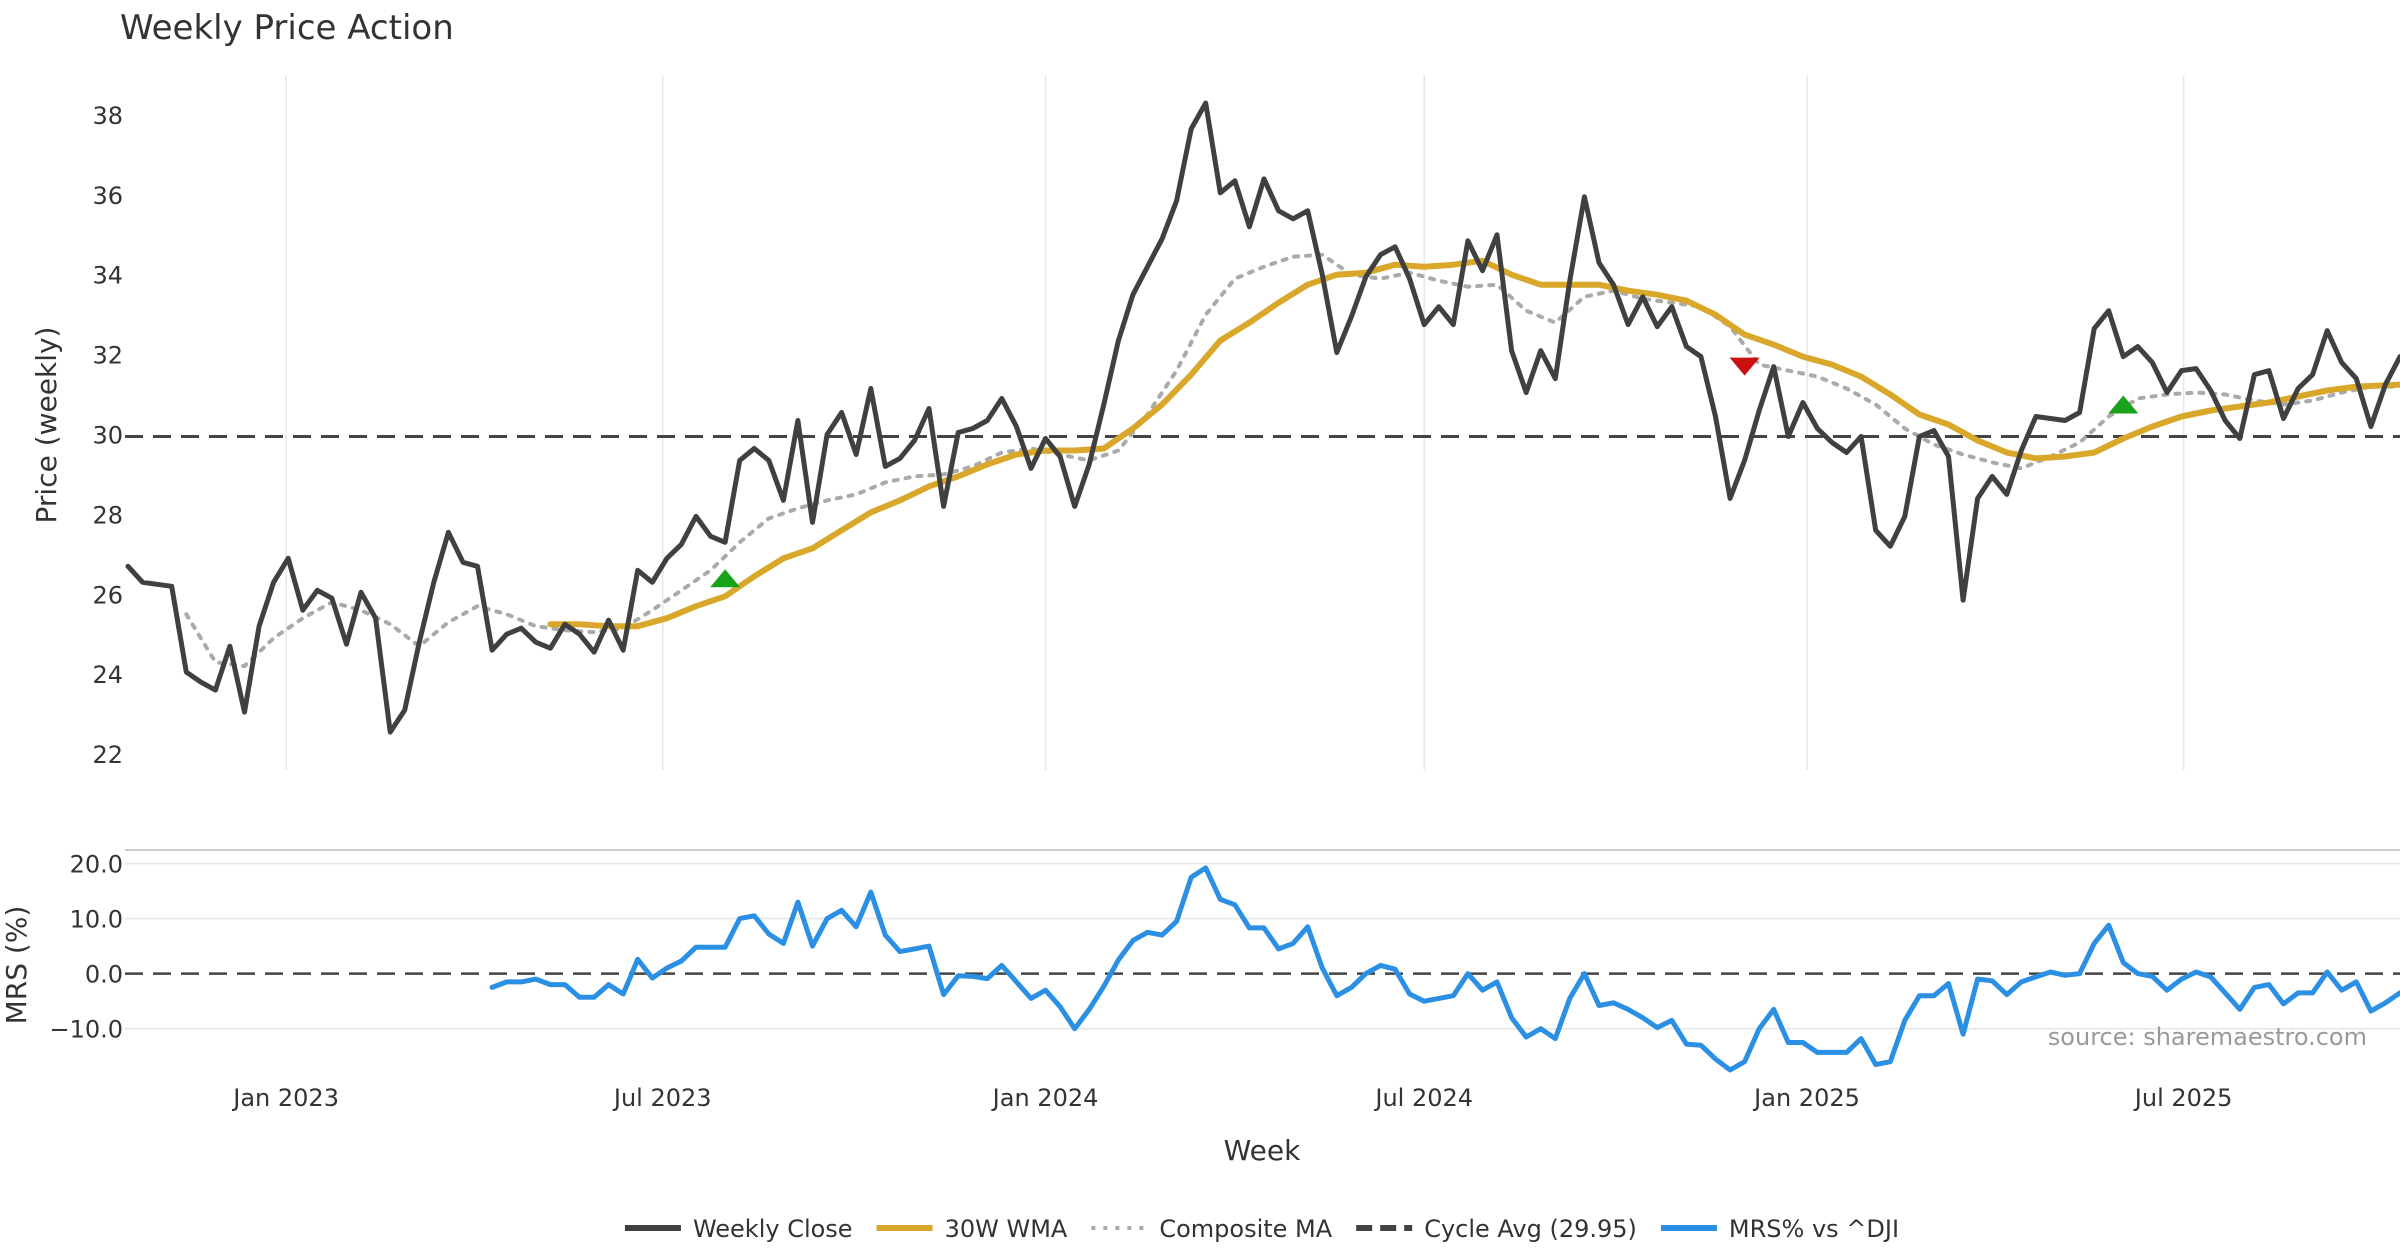 This screenshot has height=1260, width=2400. I want to click on price-y-ticks: 22 24 26 28 30 32 34 36 38, so click(107, 435).